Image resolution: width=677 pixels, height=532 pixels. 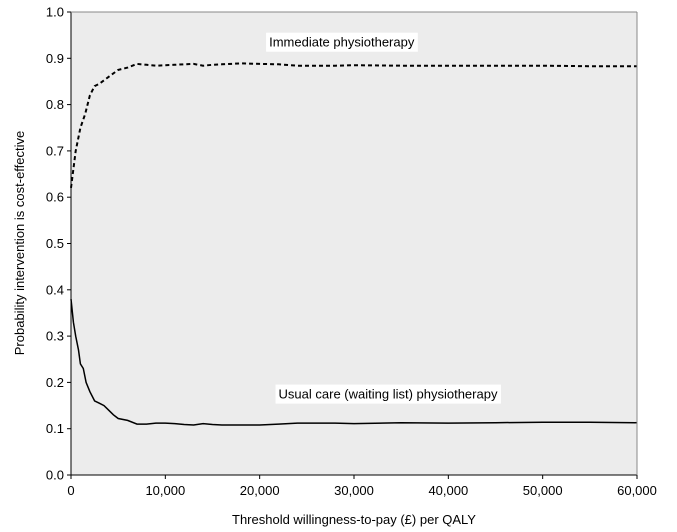 I want to click on y-tick-label: 0.9, so click(x=55, y=58).